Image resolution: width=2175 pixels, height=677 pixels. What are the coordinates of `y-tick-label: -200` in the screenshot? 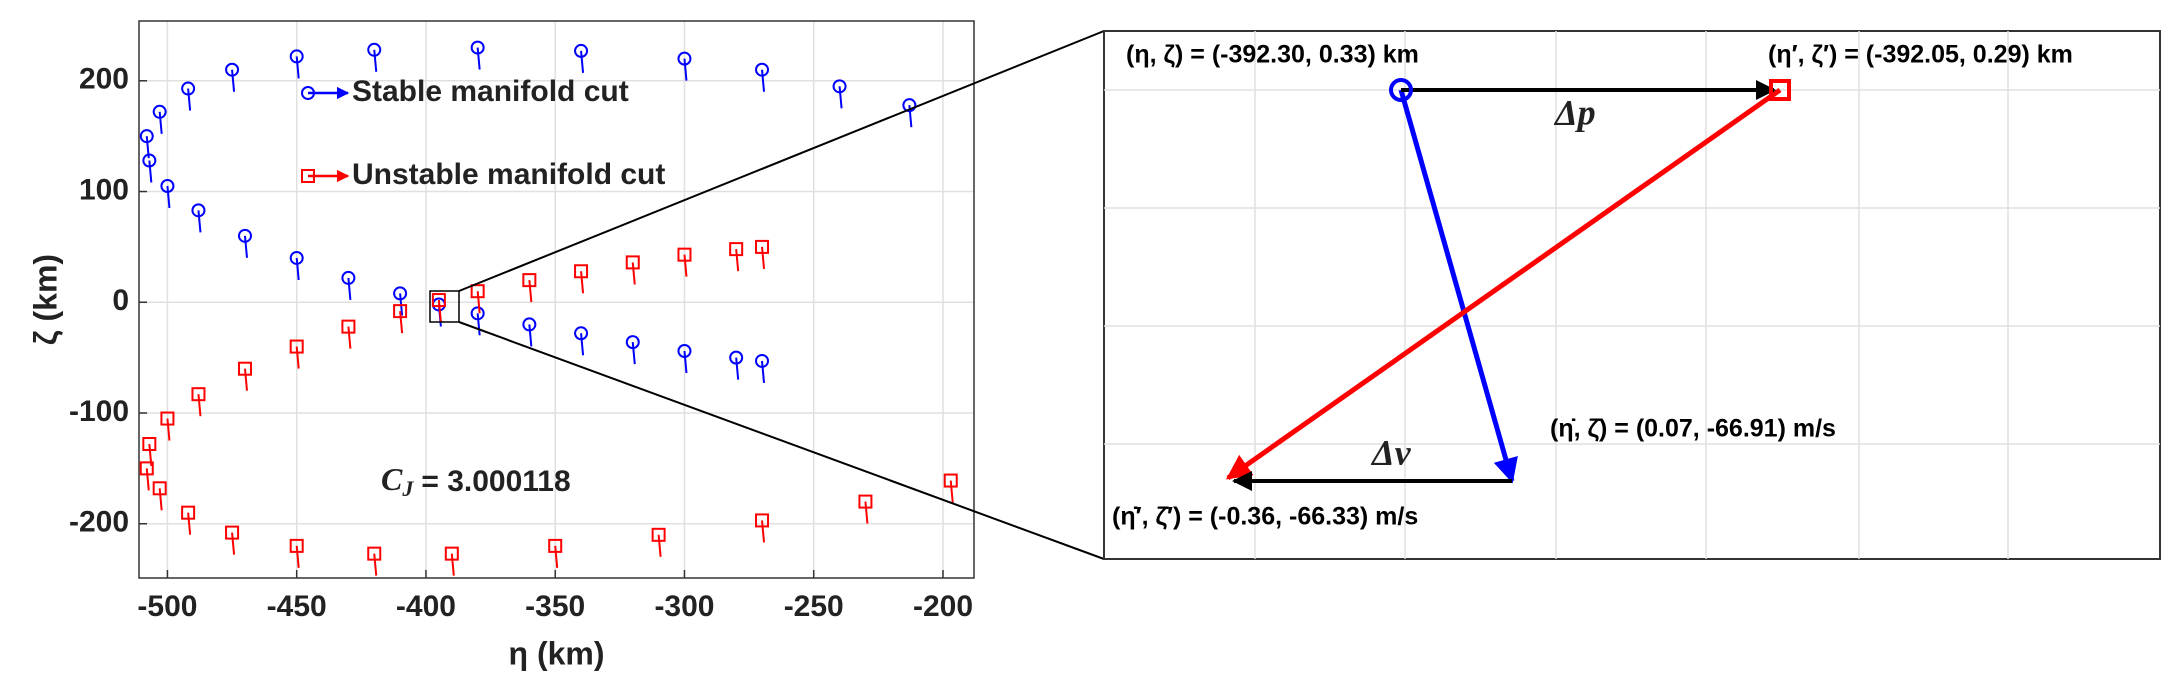 It's located at (99, 522).